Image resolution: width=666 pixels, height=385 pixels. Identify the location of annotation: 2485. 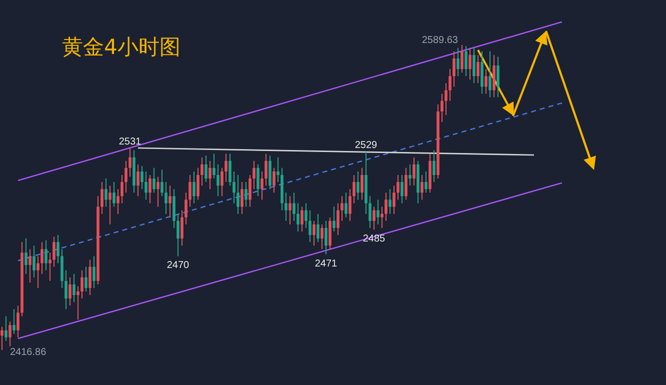
(374, 239).